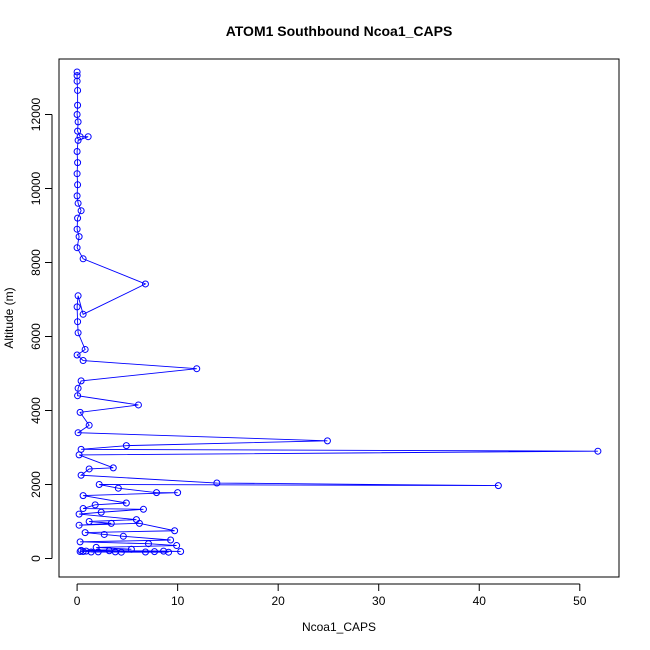 The height and width of the screenshot is (650, 650). Describe the element at coordinates (36, 262) in the screenshot. I see `y-tick-label: 8000` at that location.